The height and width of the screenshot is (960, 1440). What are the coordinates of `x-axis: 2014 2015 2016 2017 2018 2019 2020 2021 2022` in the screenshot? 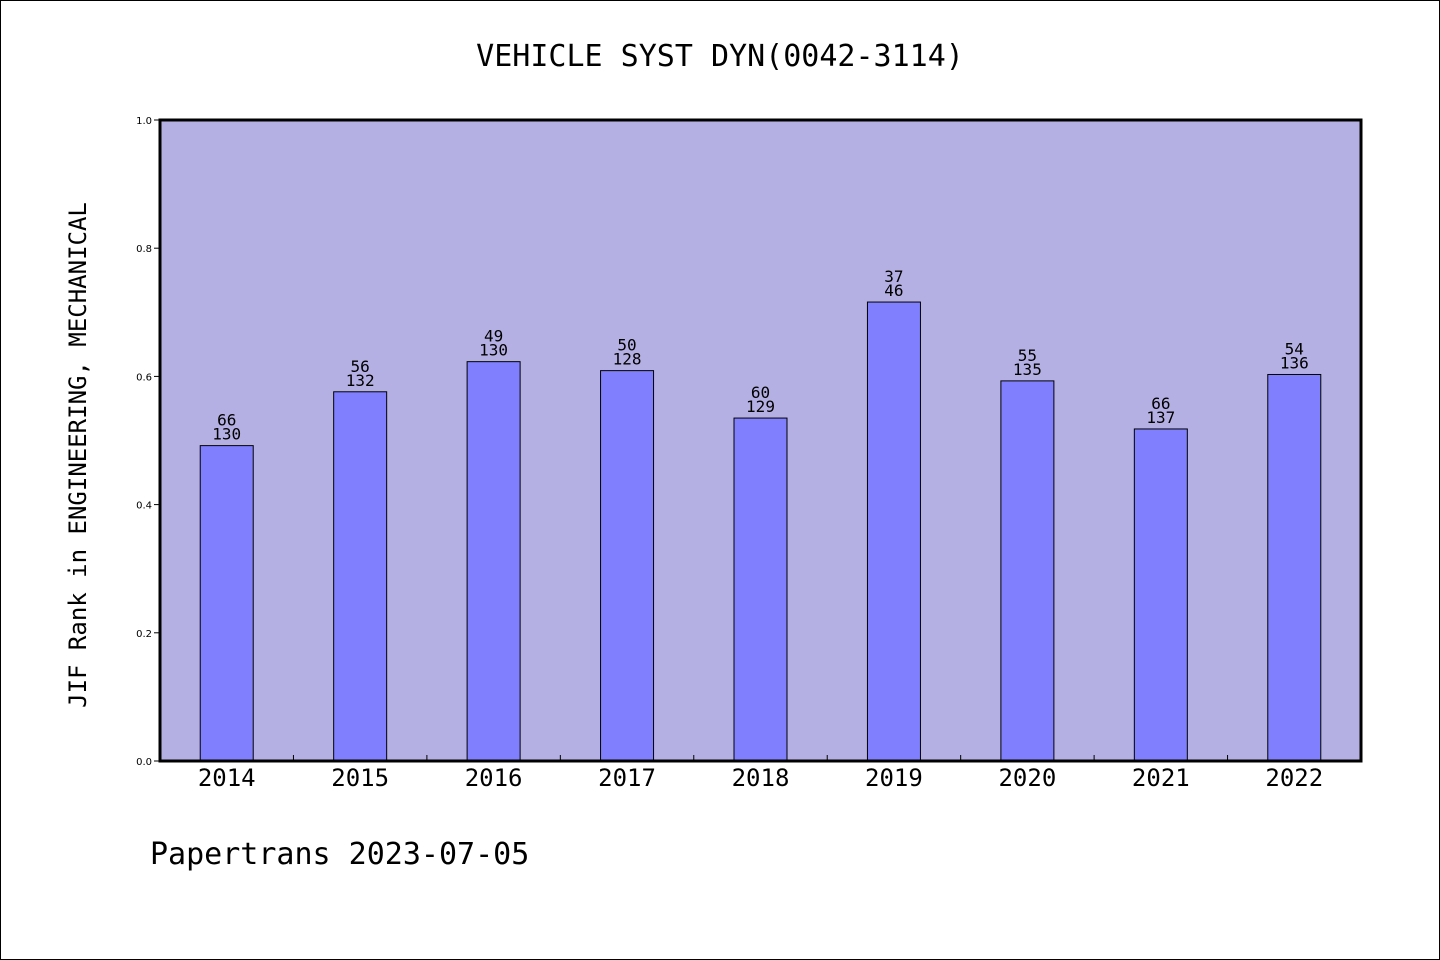 It's located at (760, 773).